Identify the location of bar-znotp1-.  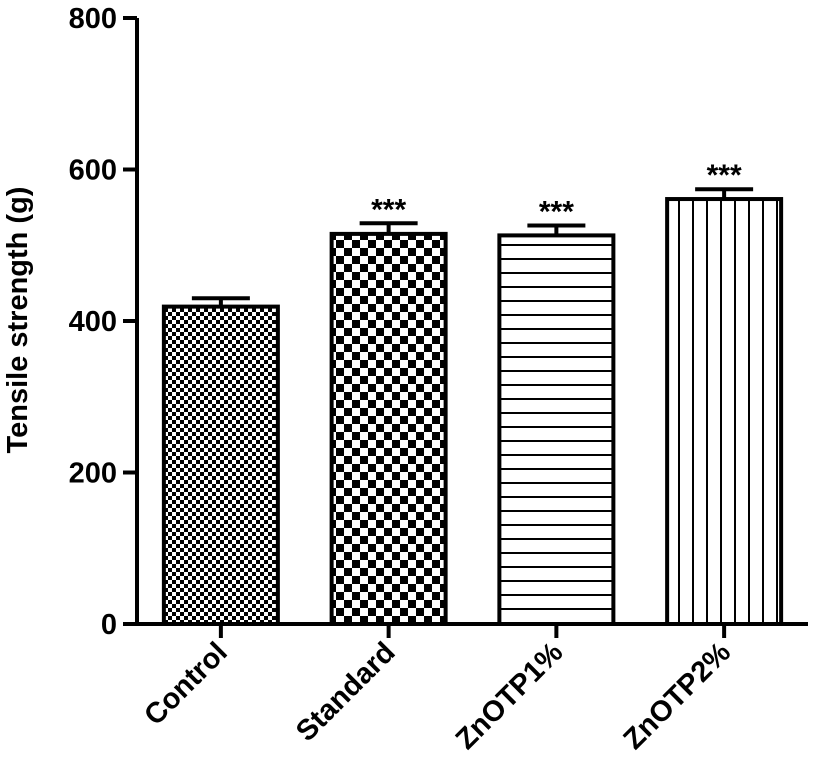
(556, 429).